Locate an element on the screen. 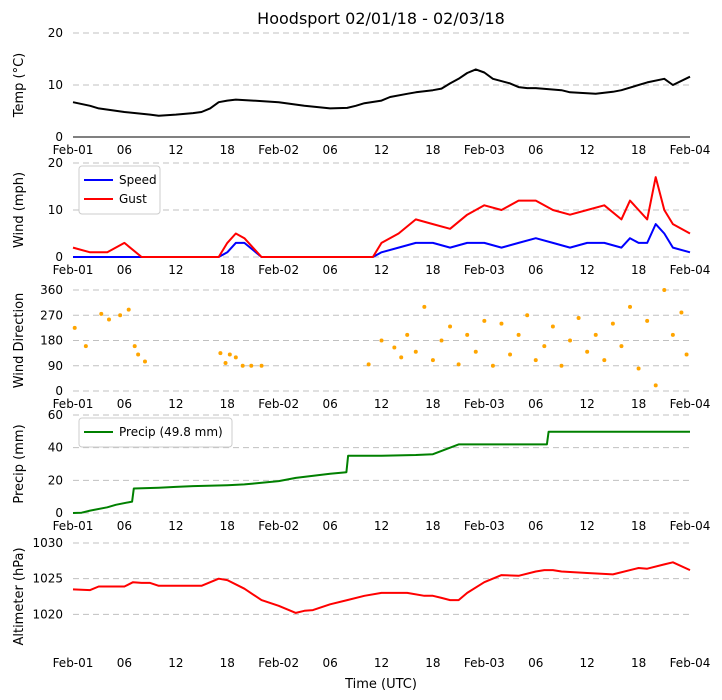 The image size is (722, 700). direction-y-tick-label: 270 is located at coordinates (51, 315).